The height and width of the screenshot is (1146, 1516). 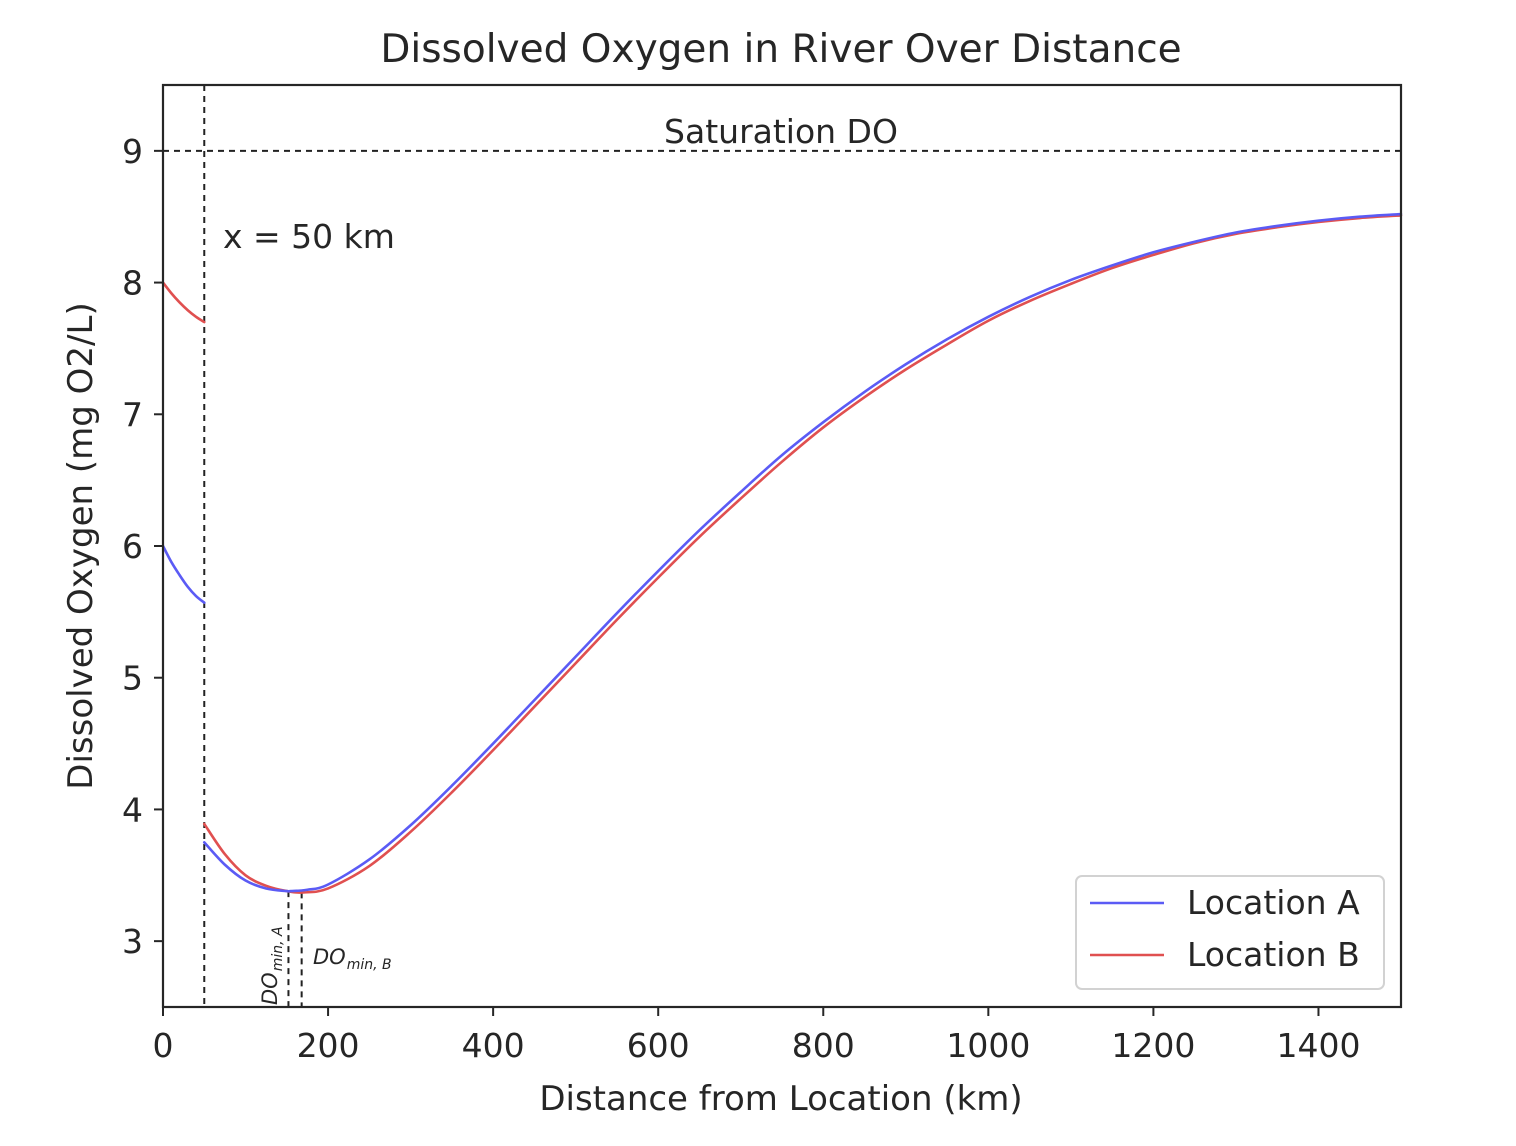 I want to click on do-min-b-subscript: min, B, so click(x=369, y=965).